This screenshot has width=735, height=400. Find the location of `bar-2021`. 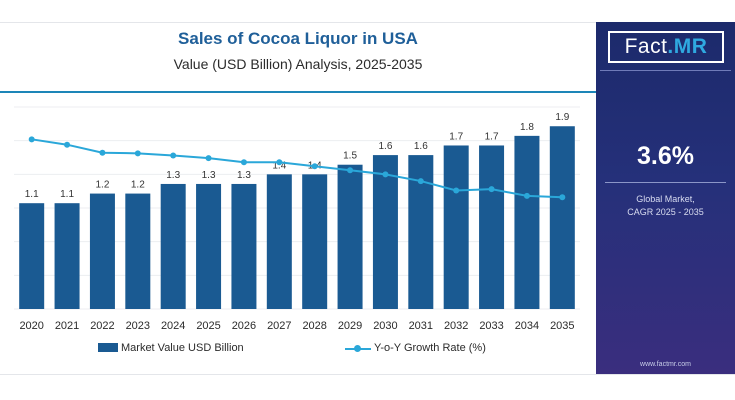

bar-2021 is located at coordinates (67, 256).